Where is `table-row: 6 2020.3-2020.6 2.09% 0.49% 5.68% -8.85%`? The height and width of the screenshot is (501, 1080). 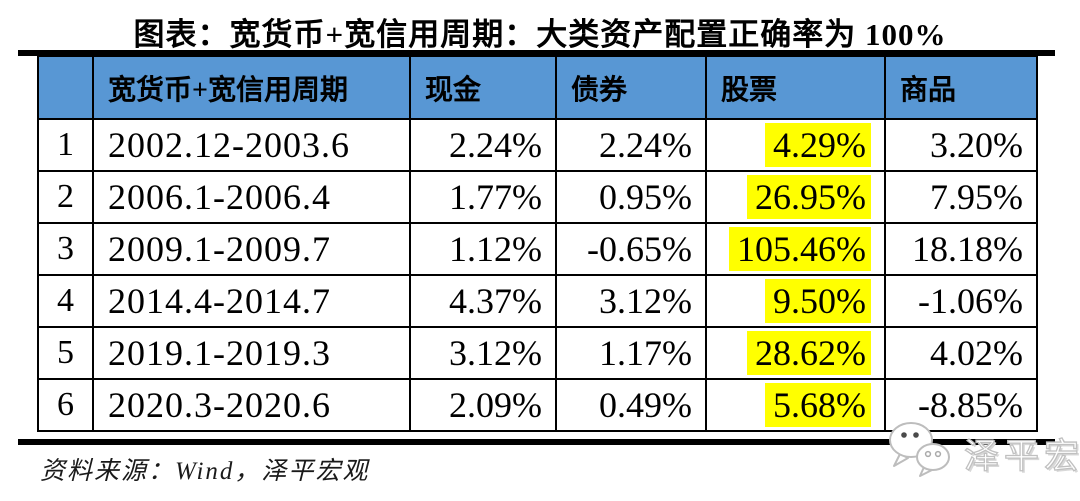
table-row: 6 2020.3-2020.6 2.09% 0.49% 5.68% -8.85% is located at coordinates (537, 405).